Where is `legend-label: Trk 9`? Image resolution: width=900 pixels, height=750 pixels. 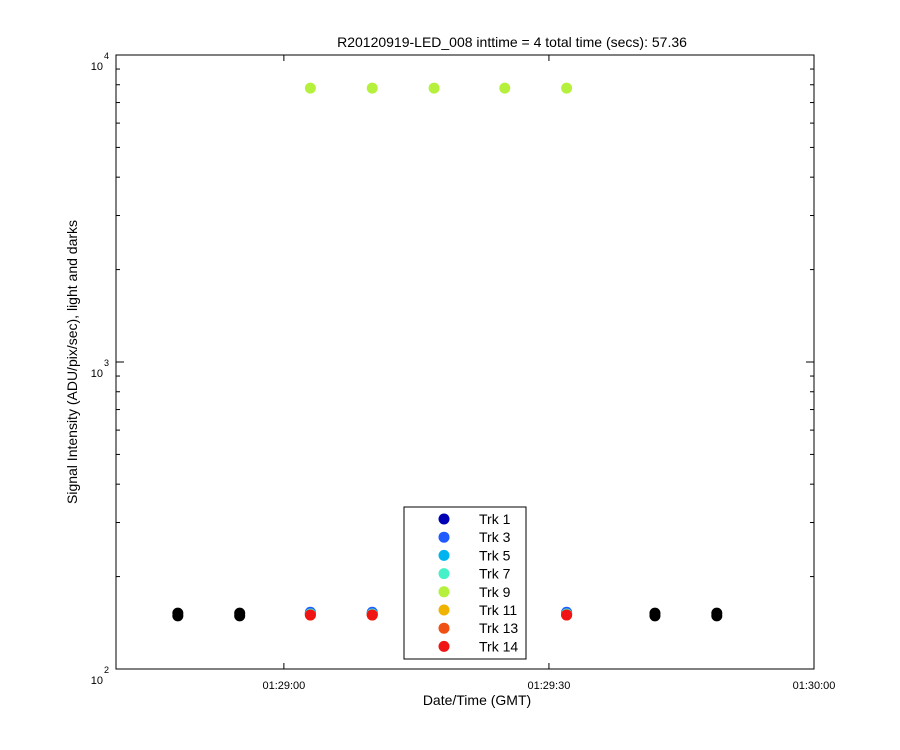
legend-label: Trk 9 is located at coordinates (495, 592).